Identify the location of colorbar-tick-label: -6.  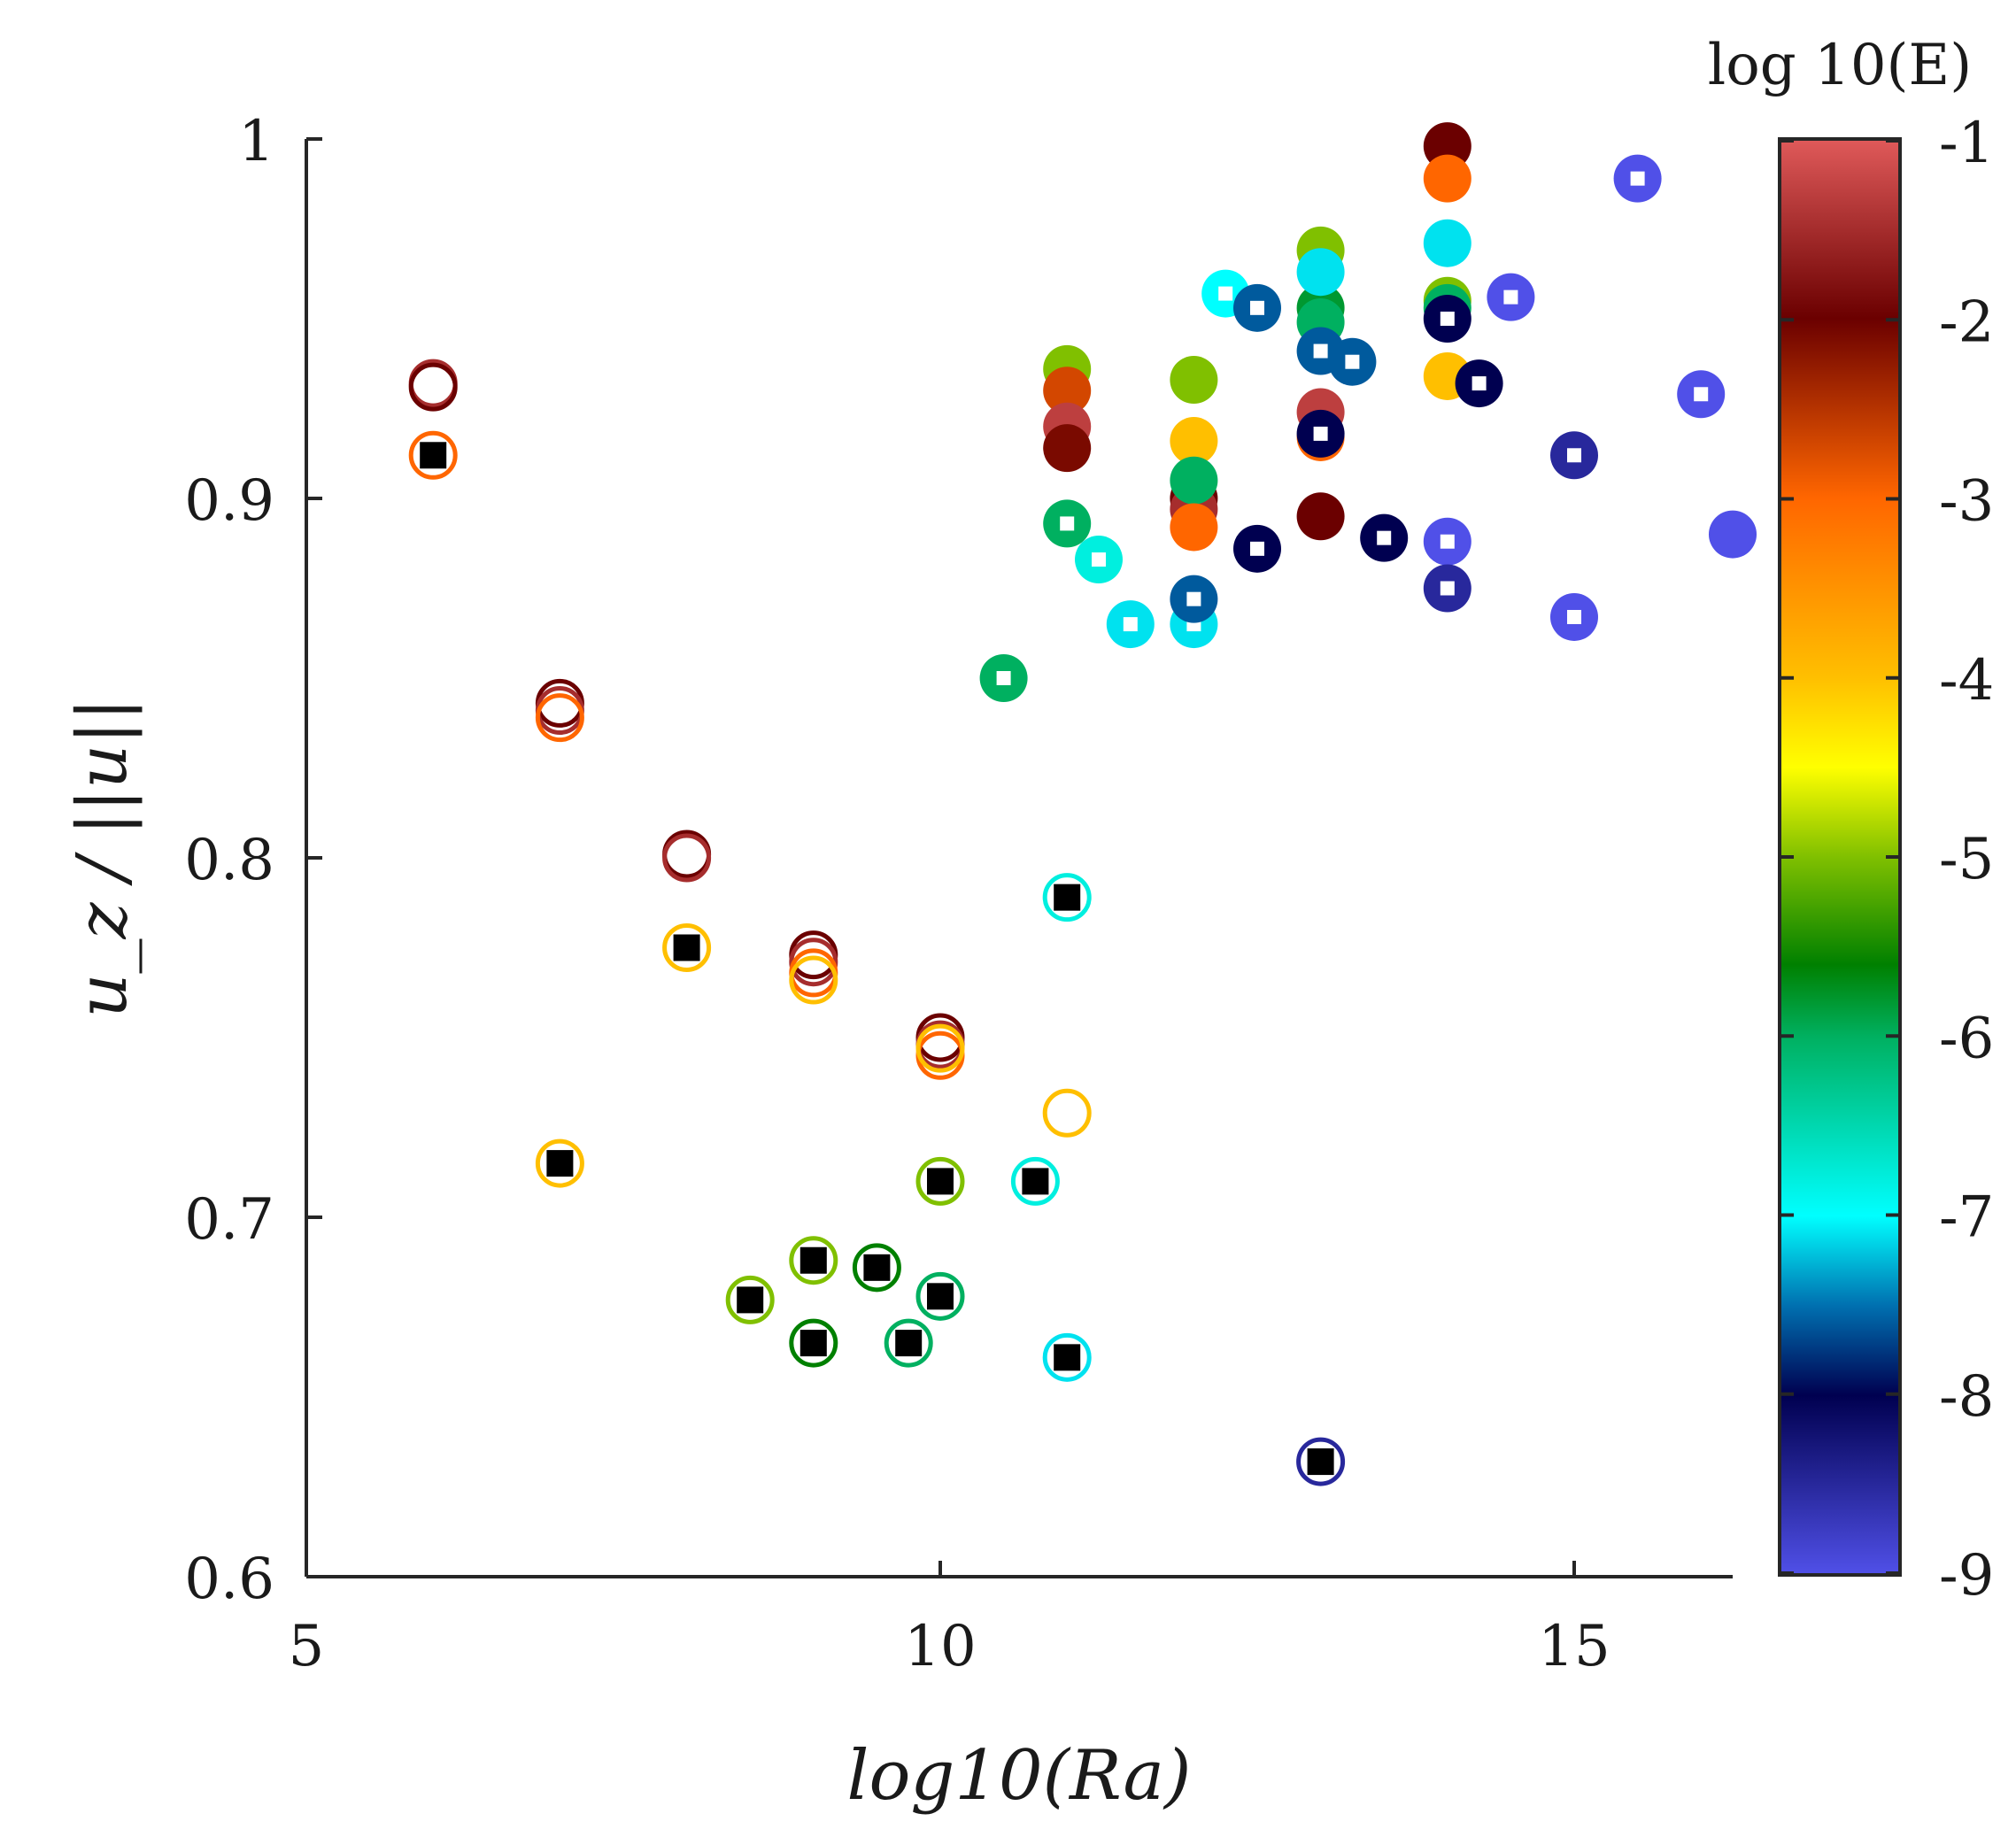
(1967, 1038).